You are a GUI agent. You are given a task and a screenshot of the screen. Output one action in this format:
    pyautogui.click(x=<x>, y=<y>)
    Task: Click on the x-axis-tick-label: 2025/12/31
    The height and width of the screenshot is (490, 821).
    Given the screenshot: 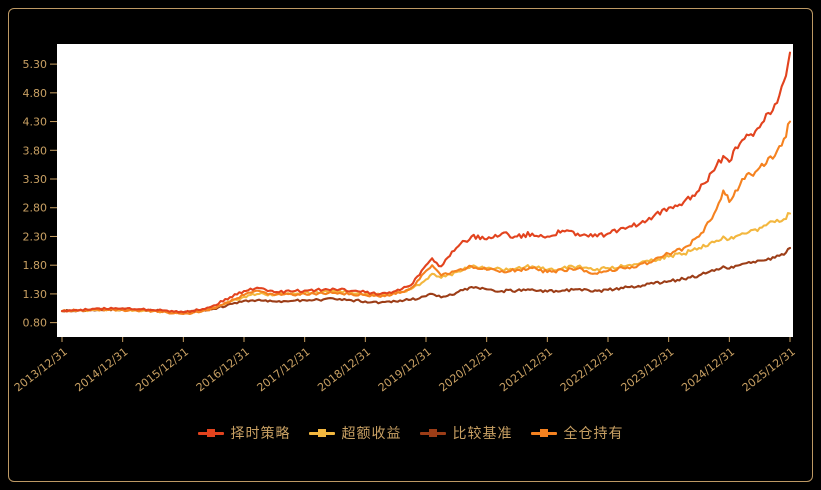 What is the action you would take?
    pyautogui.click(x=769, y=369)
    